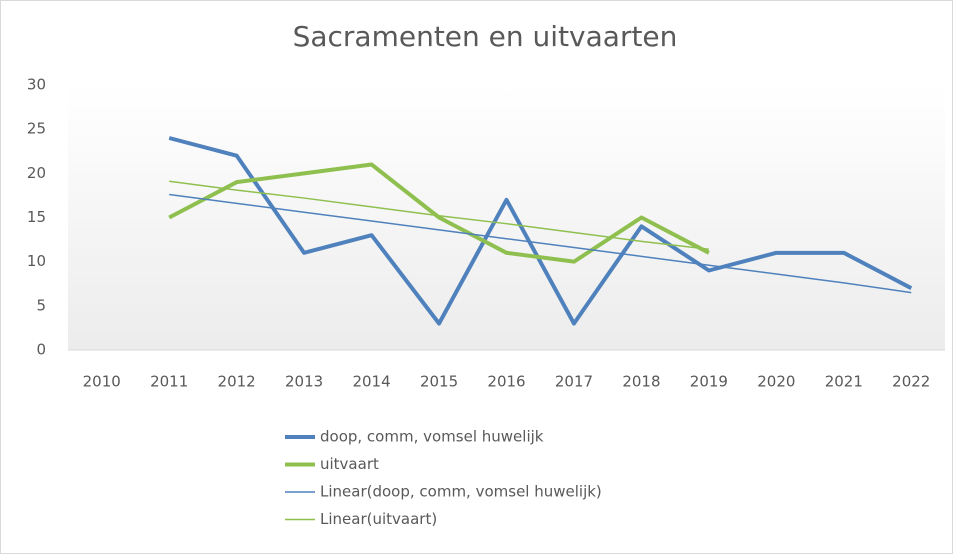  What do you see at coordinates (641, 382) in the screenshot?
I see `x-tick-label: 2018` at bounding box center [641, 382].